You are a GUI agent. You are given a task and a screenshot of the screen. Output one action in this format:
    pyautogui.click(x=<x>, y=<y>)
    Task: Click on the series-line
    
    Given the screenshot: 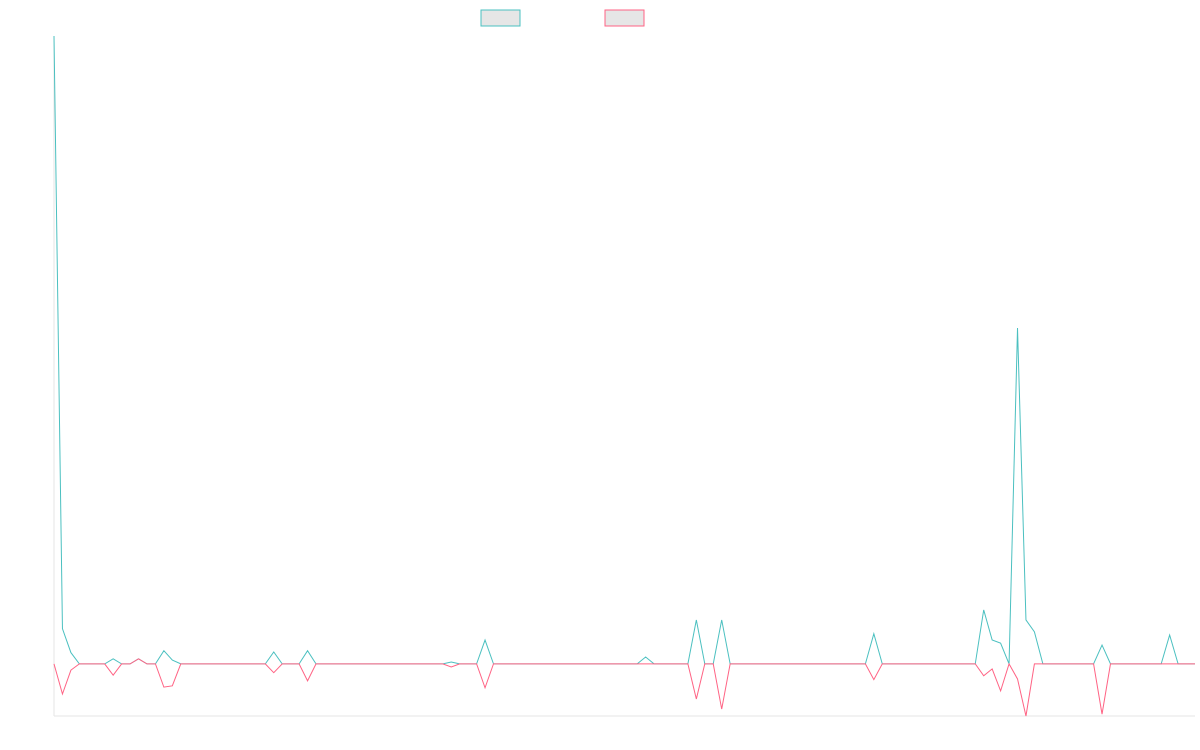 What is the action you would take?
    pyautogui.click(x=624, y=687)
    